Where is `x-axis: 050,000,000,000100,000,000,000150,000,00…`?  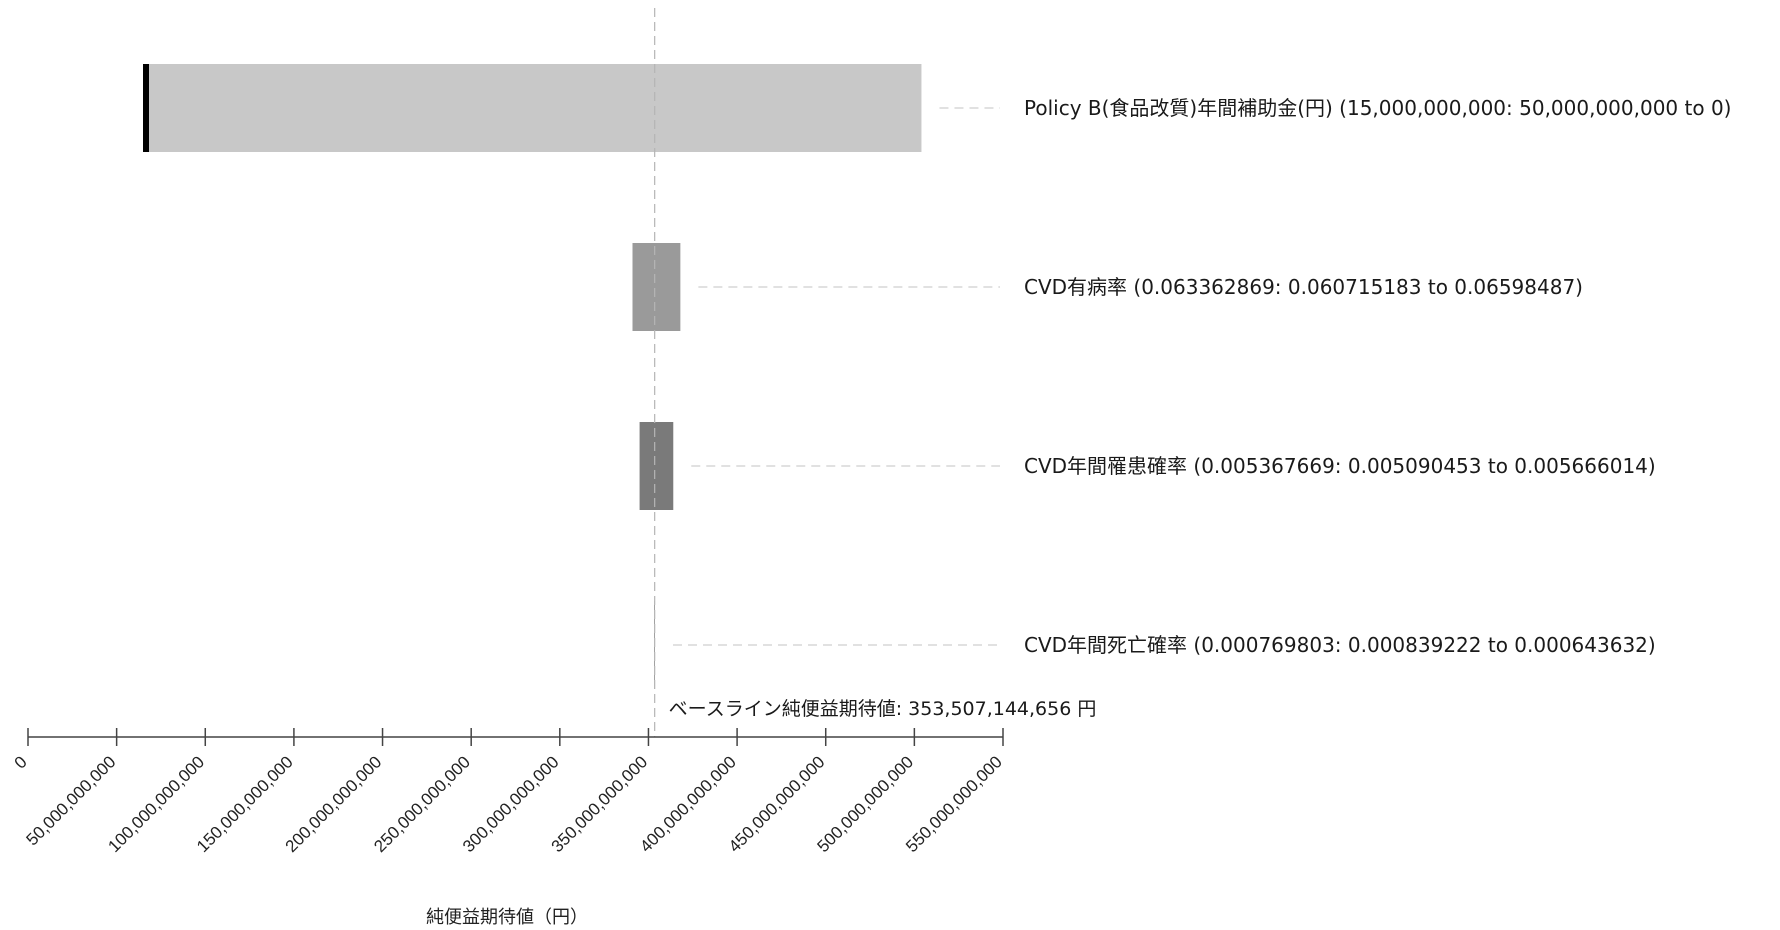
x-axis: 050,000,000,000100,000,000,000150,000,00… is located at coordinates (508, 792).